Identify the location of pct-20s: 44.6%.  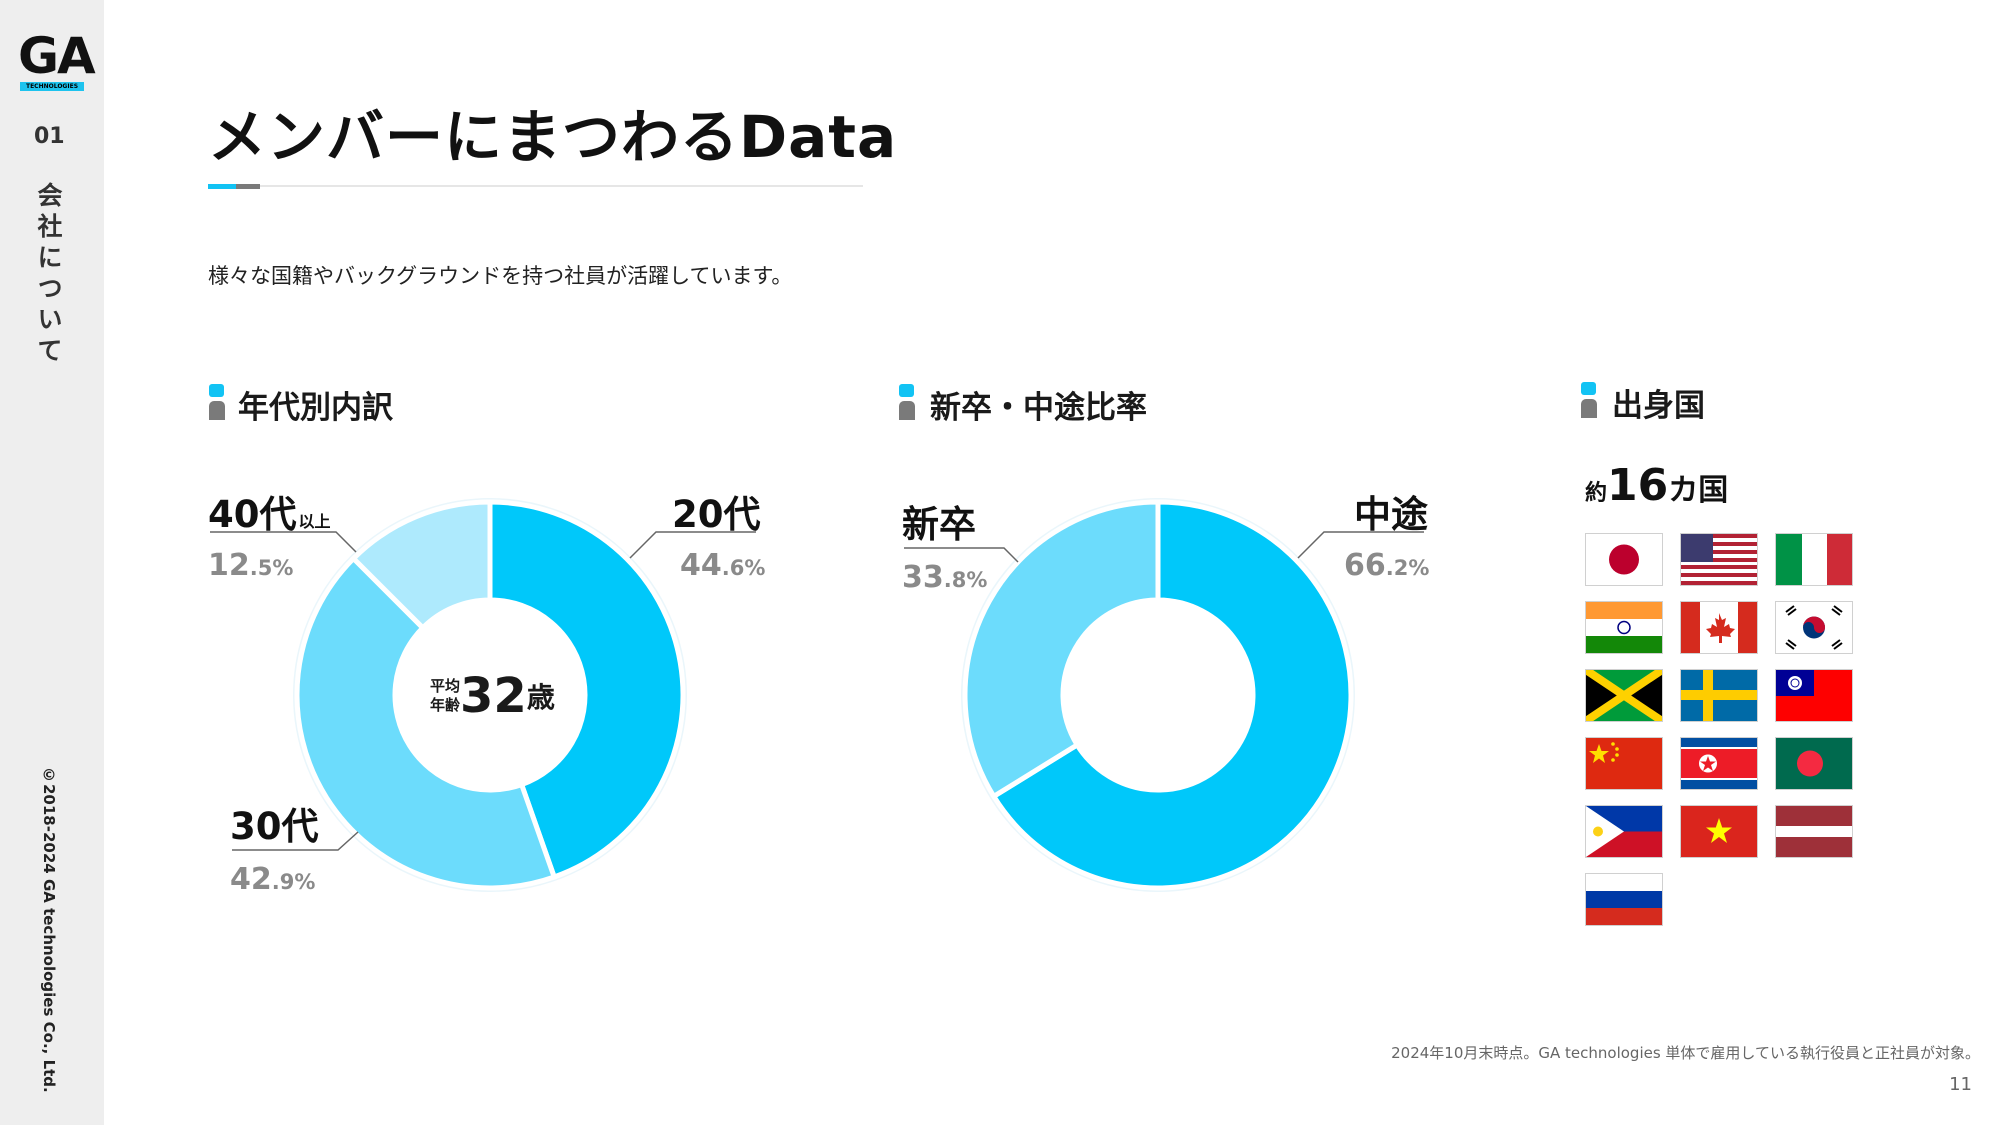
(723, 565).